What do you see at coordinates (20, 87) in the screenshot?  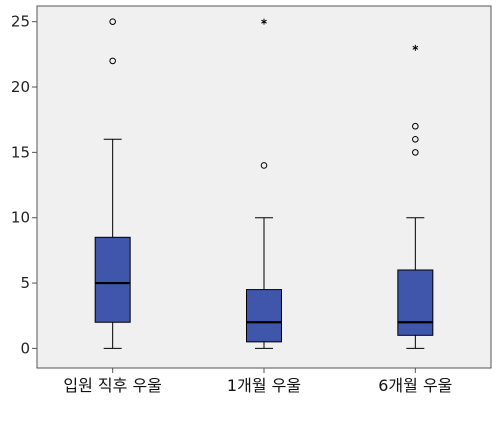 I see `y-tick-label: 20` at bounding box center [20, 87].